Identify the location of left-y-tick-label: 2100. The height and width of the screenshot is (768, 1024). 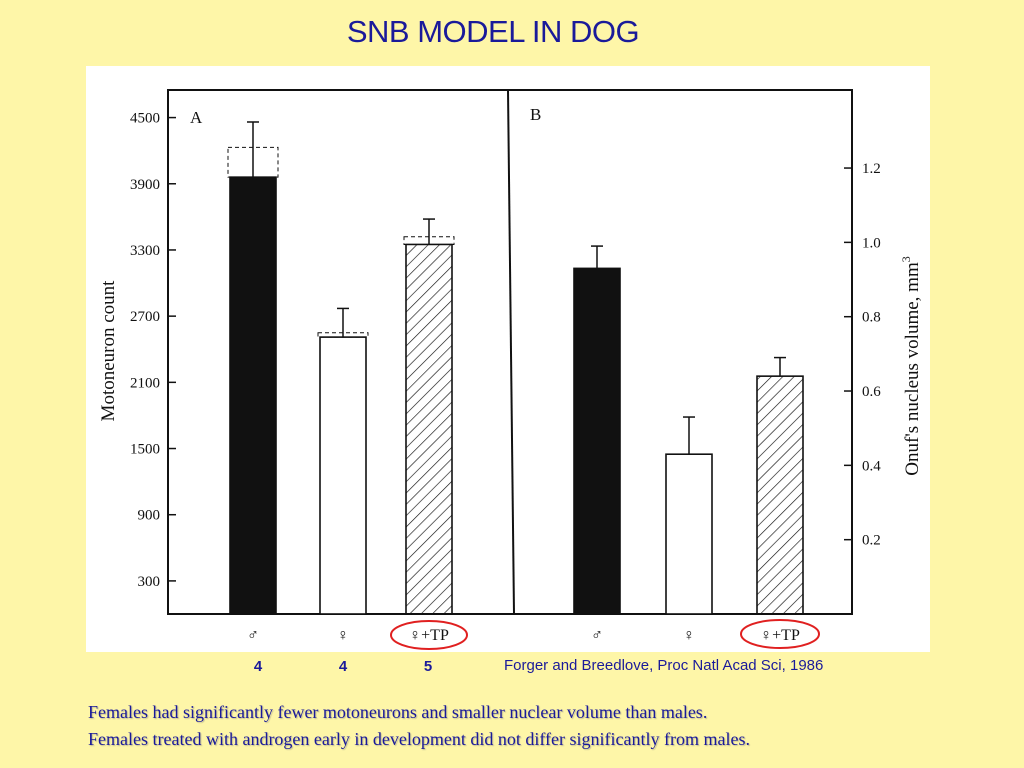
(145, 383).